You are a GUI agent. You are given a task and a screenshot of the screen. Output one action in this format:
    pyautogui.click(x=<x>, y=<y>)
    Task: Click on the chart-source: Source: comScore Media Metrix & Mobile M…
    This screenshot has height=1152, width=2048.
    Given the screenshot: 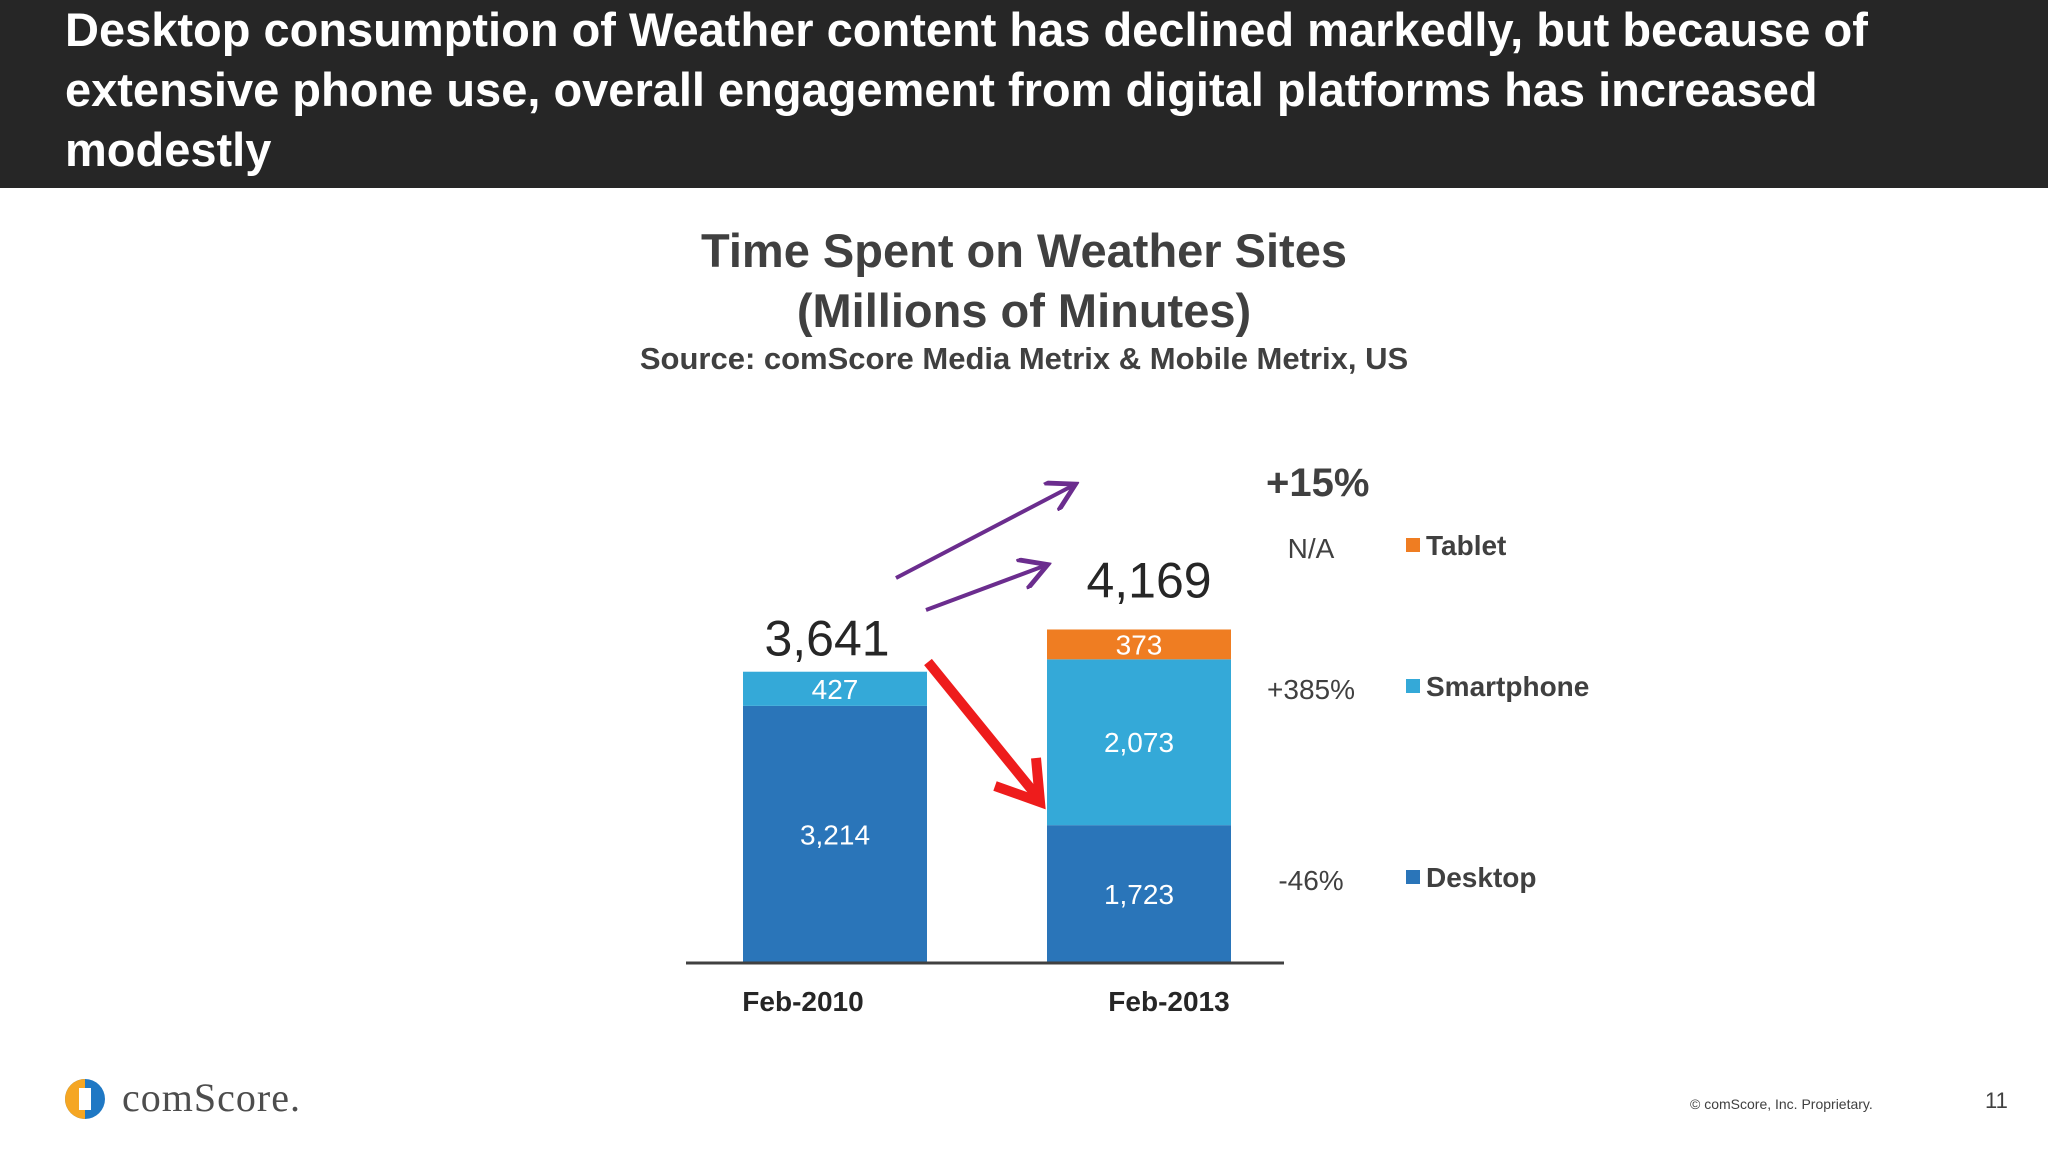 What is the action you would take?
    pyautogui.click(x=1024, y=358)
    